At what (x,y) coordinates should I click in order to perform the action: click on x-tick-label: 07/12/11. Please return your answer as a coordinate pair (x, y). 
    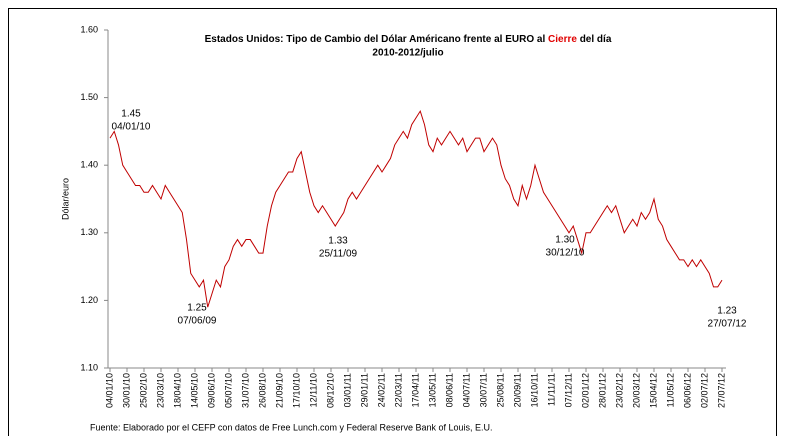
    Looking at the image, I should click on (568, 390).